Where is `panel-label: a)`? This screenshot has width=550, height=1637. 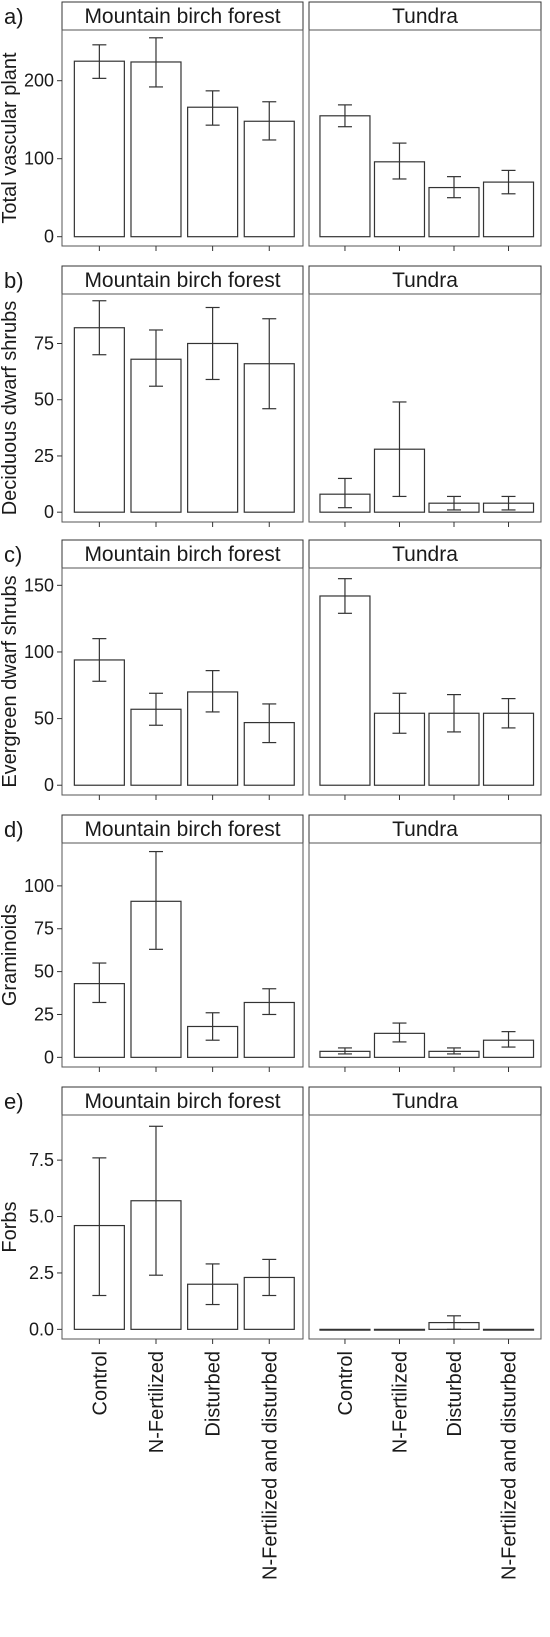
panel-label: a) is located at coordinates (14, 16).